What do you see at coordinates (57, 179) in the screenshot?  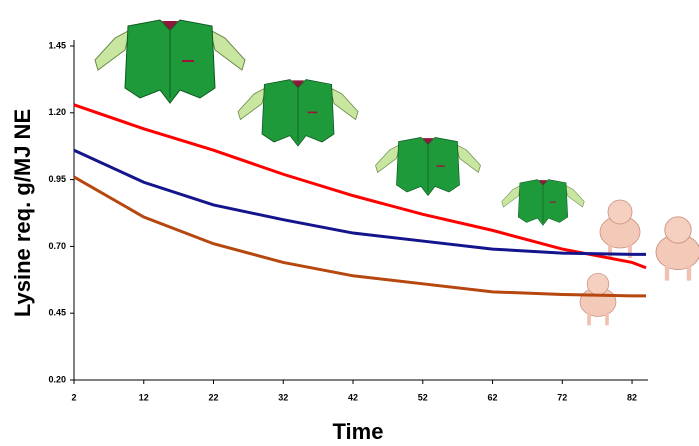 I see `y-tick-label: 0.95` at bounding box center [57, 179].